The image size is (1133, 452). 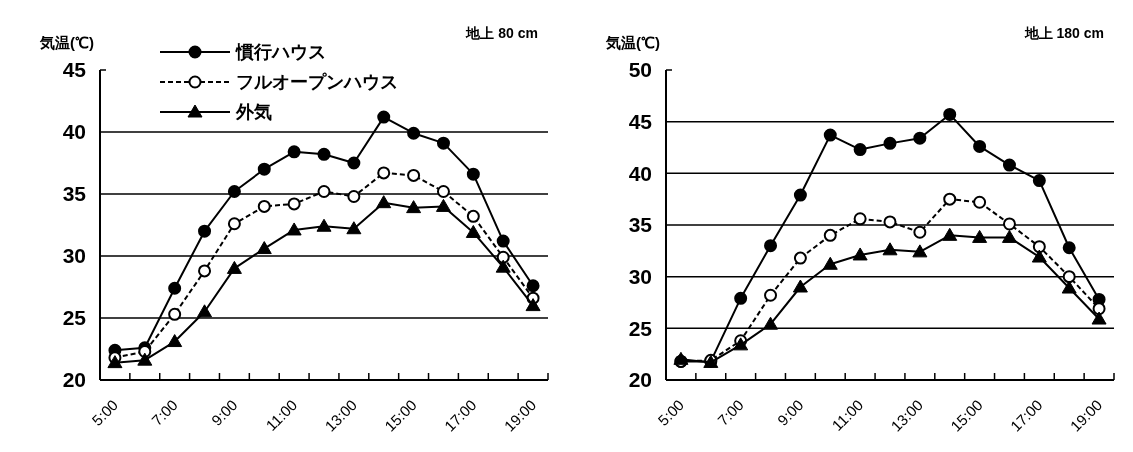 What do you see at coordinates (280, 52) in the screenshot?
I see `legend-label: 慣行ハウス` at bounding box center [280, 52].